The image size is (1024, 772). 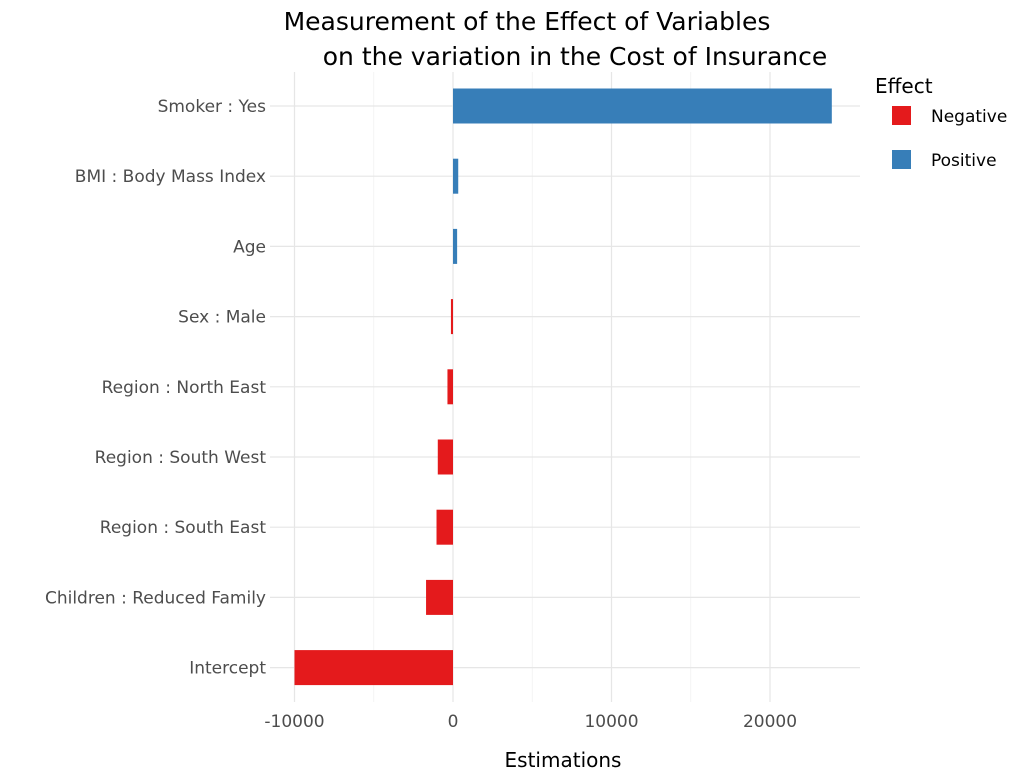 What do you see at coordinates (527, 21) in the screenshot?
I see `chart-title-line-1: Measurement of the Effect of Variables` at bounding box center [527, 21].